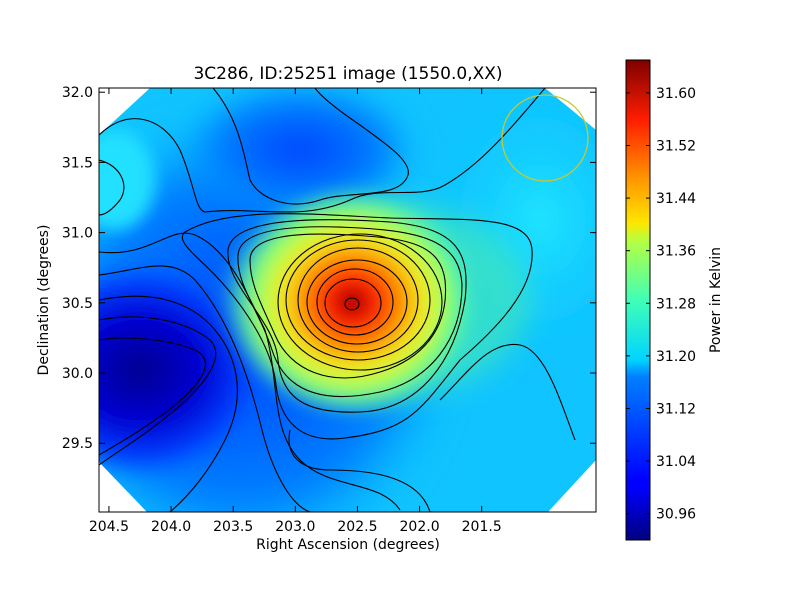 The width and height of the screenshot is (800, 600). What do you see at coordinates (676, 515) in the screenshot?
I see `colorbar-tick-label: 30.96` at bounding box center [676, 515].